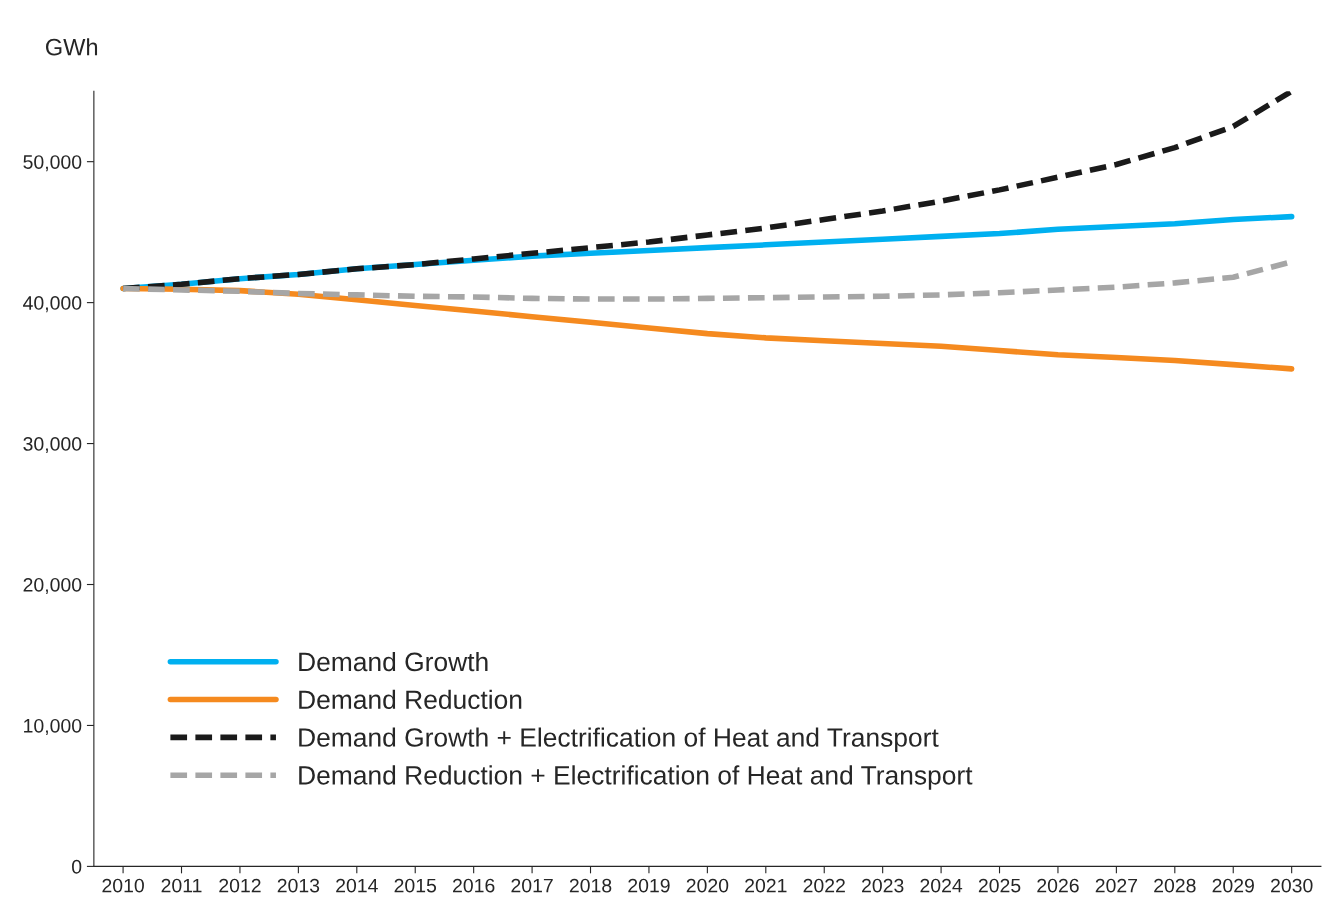 This screenshot has width=1341, height=912. Describe the element at coordinates (649, 885) in the screenshot. I see `x-tick-label: 2019` at that location.